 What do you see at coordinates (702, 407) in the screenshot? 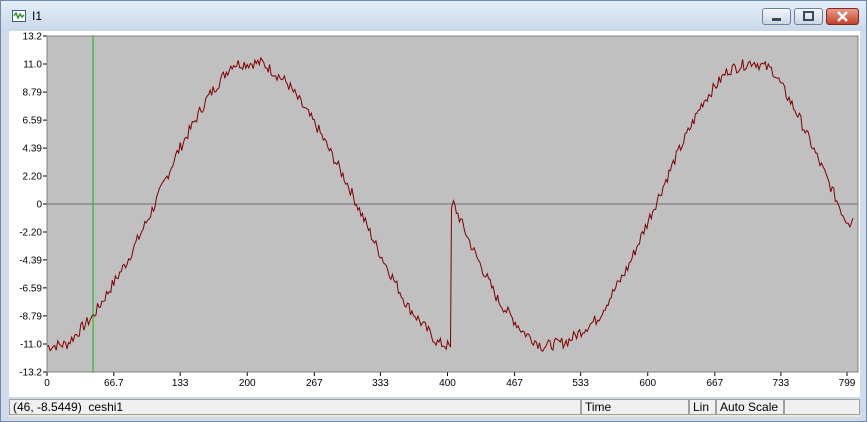
I see `scale-type: Lin` at bounding box center [702, 407].